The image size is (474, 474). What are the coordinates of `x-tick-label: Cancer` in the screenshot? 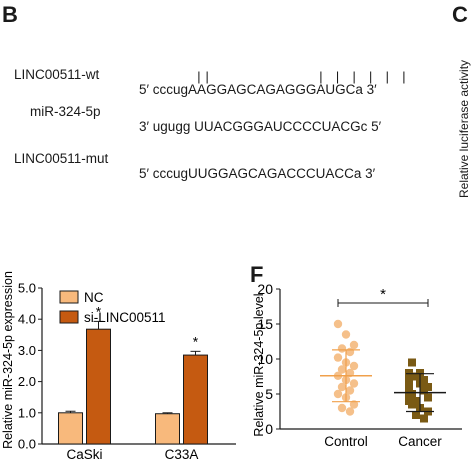 It's located at (420, 441).